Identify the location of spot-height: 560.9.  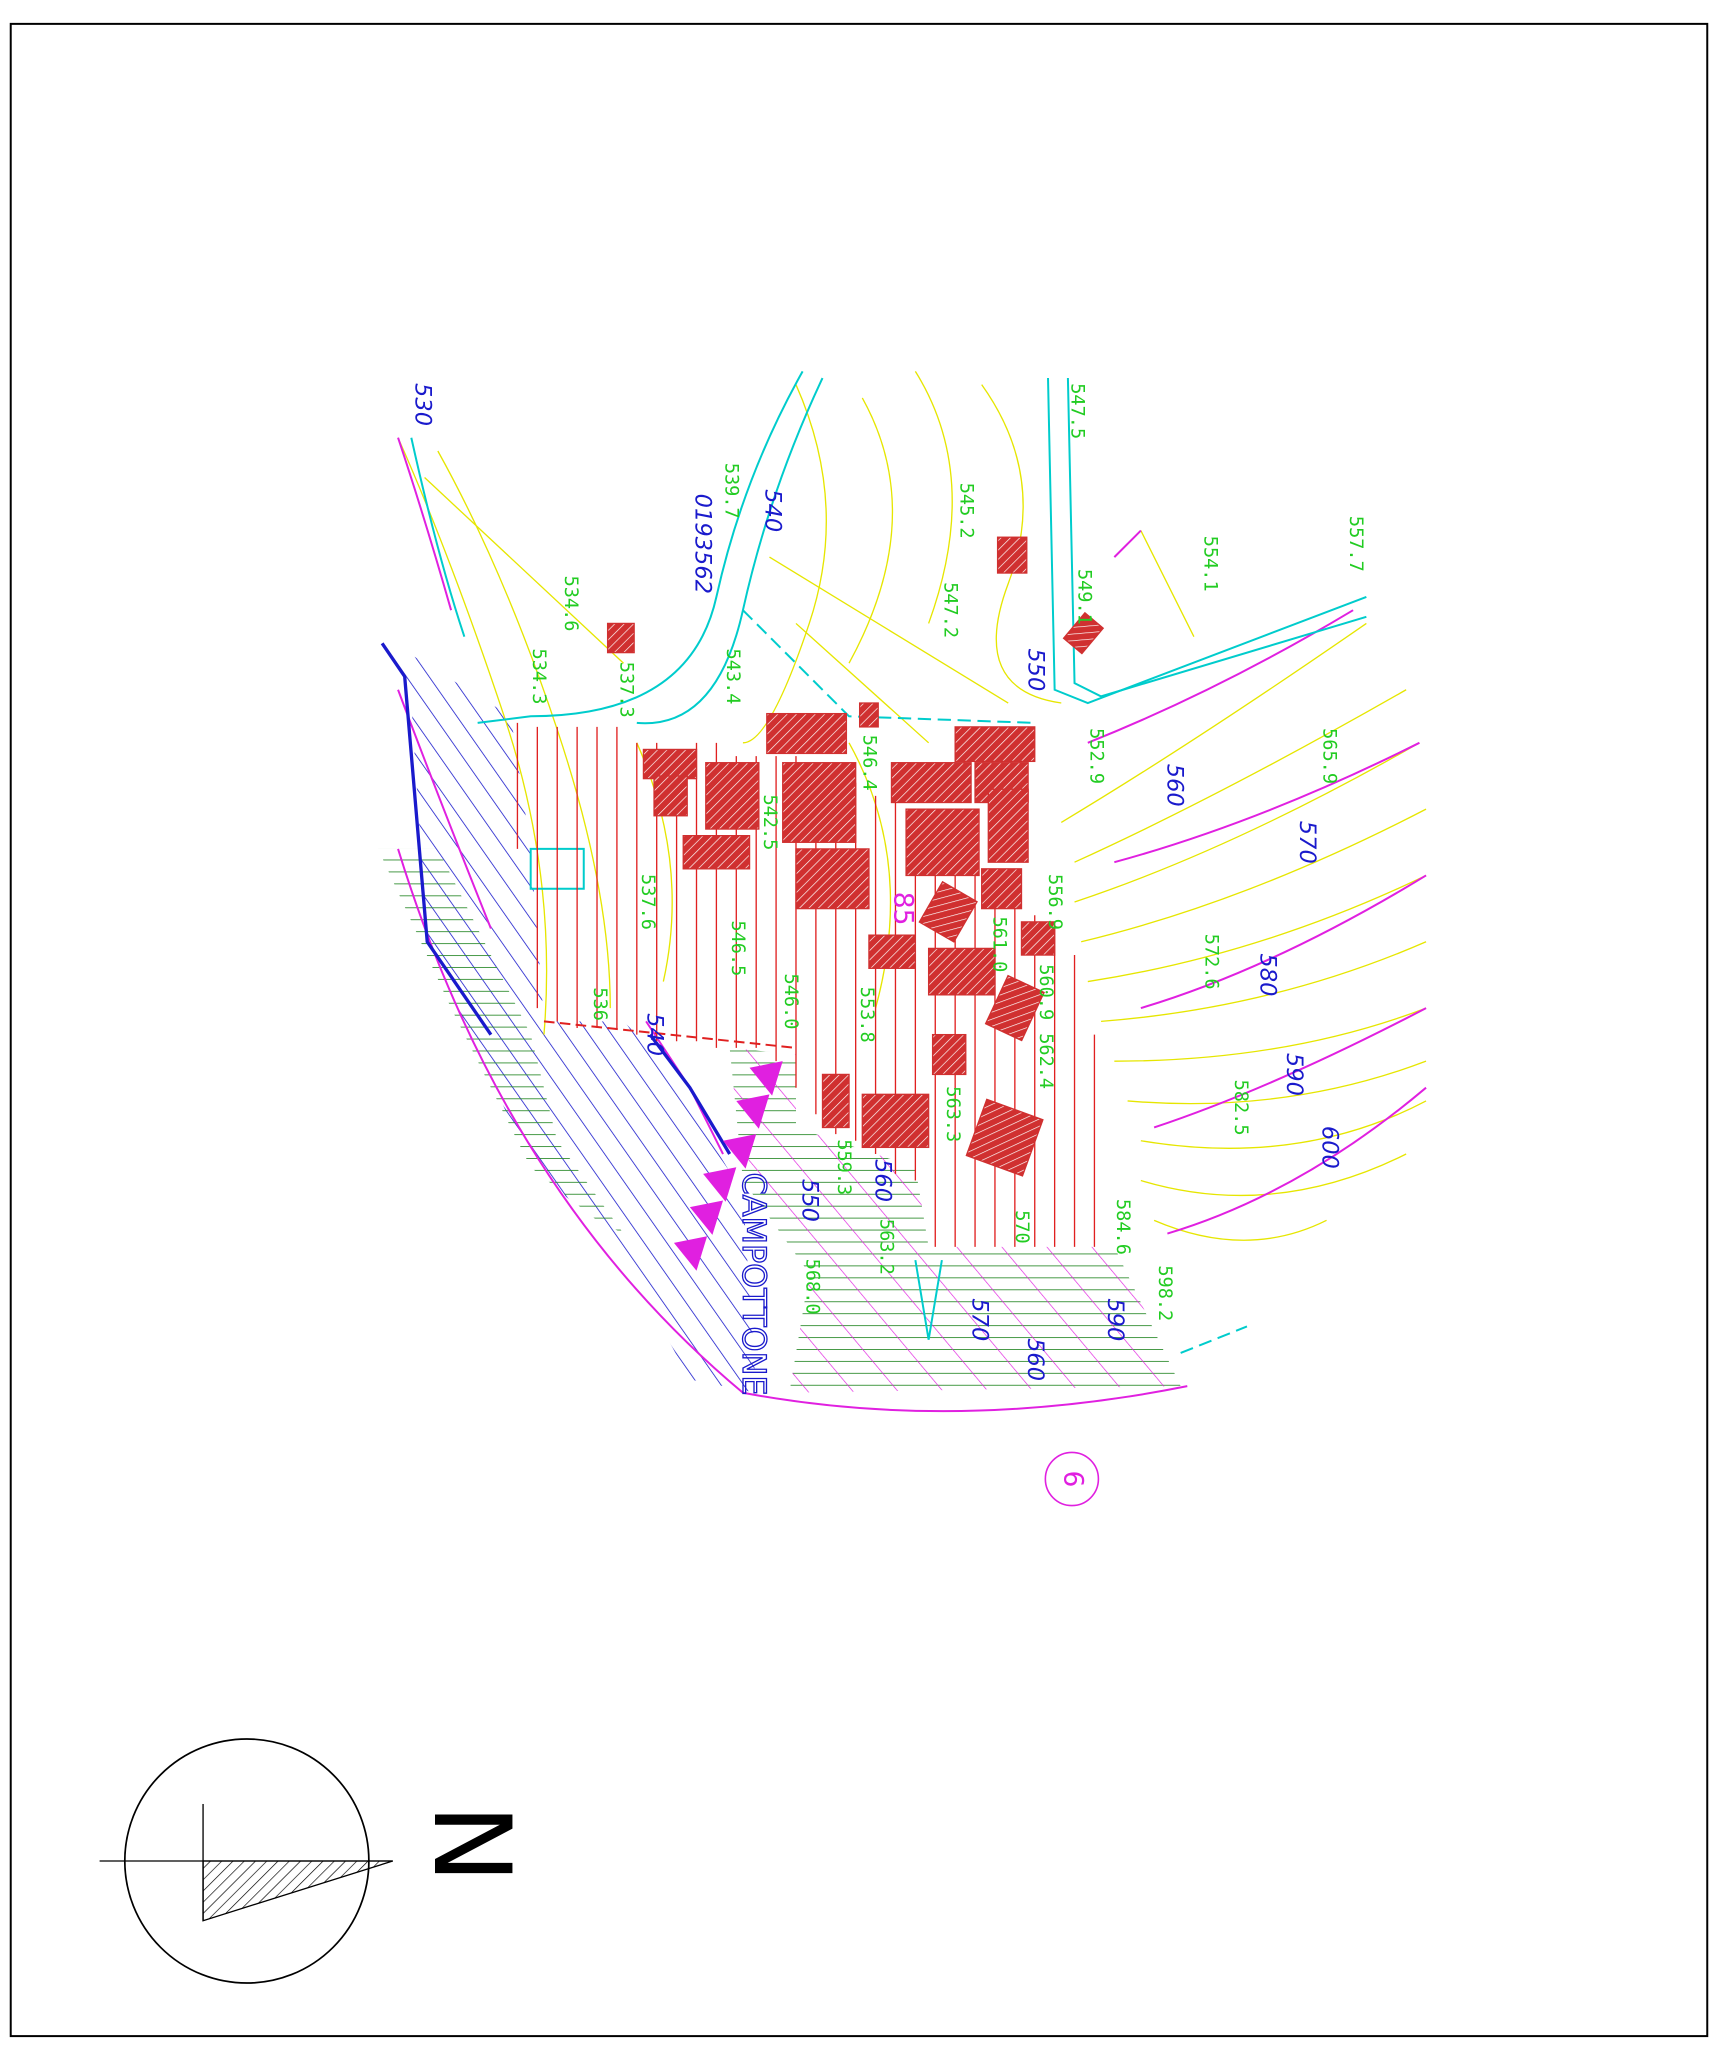
(1045, 992).